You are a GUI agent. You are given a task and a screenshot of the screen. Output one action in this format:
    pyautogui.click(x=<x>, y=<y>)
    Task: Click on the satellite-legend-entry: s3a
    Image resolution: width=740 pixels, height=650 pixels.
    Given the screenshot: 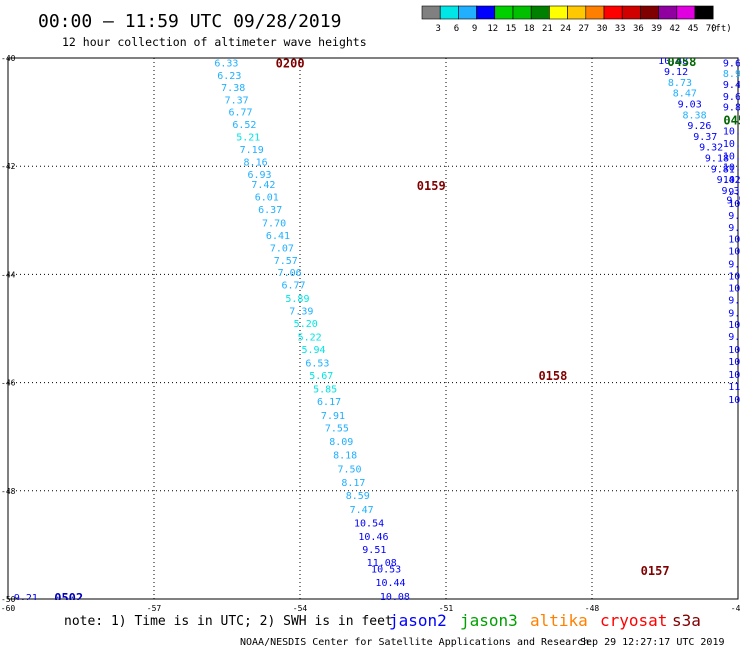 What is the action you would take?
    pyautogui.click(x=686, y=620)
    